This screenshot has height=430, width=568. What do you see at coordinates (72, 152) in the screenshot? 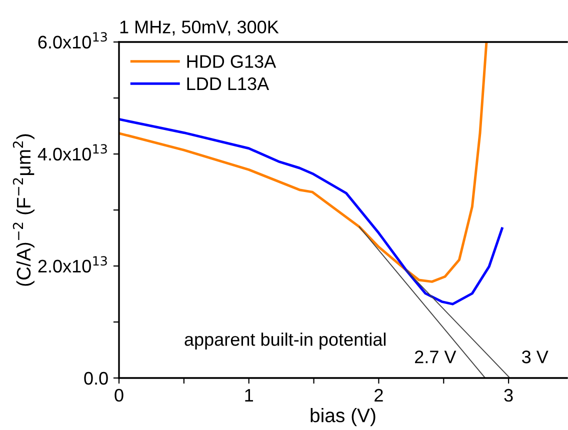
I see `y-tick-label: 4.0x10$^{13}$` at bounding box center [72, 152].